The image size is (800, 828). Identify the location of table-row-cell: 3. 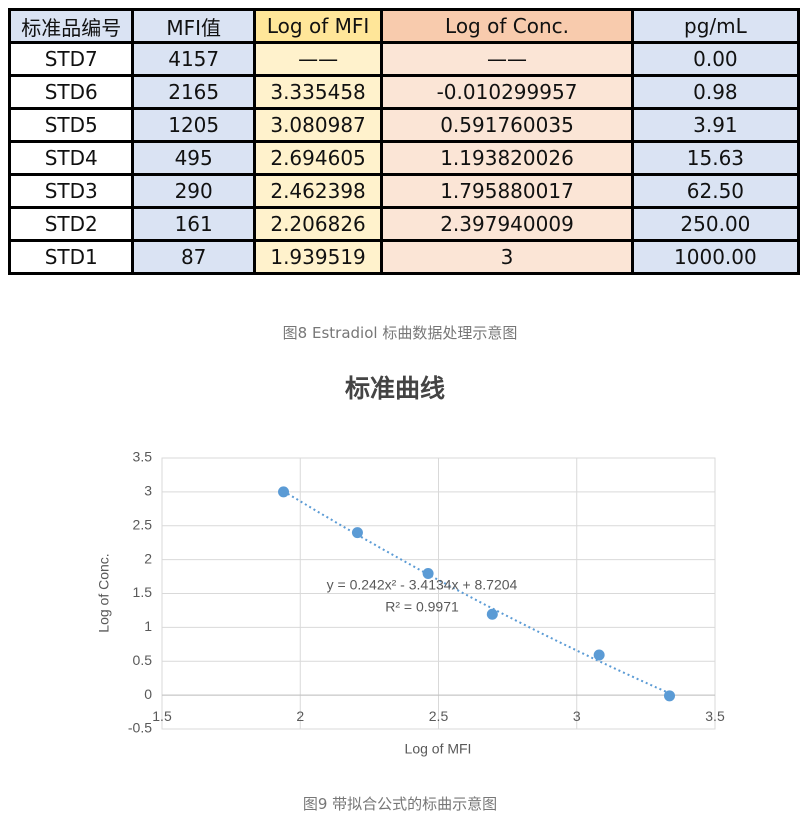
(507, 257).